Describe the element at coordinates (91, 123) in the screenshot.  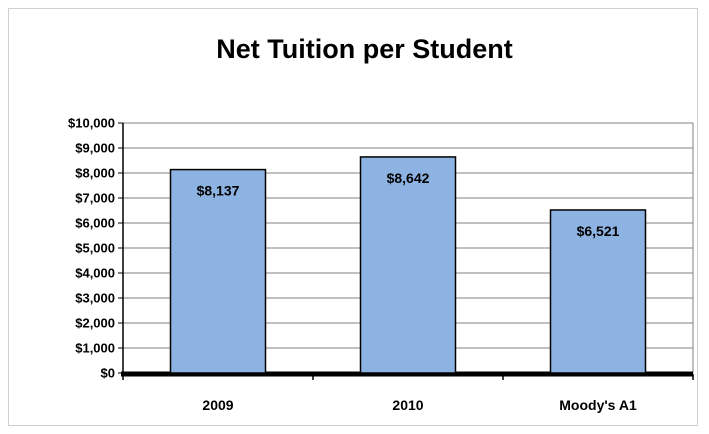
I see `y-tick-label: $10,000` at that location.